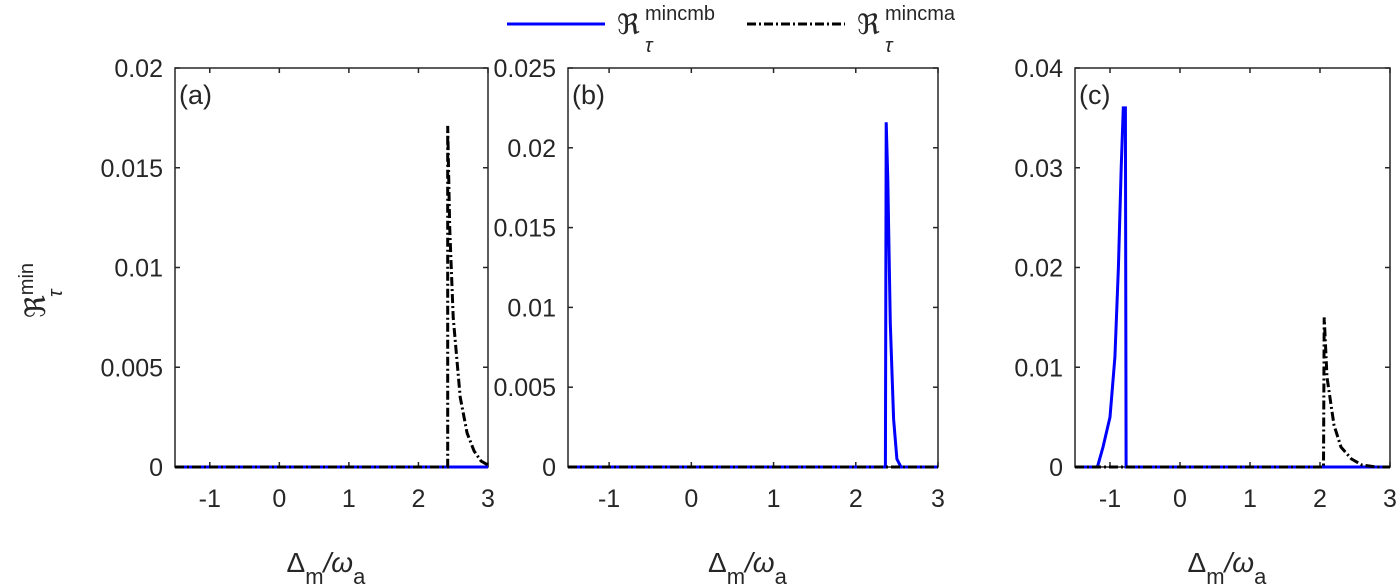 This screenshot has width=1400, height=587. What do you see at coordinates (524, 69) in the screenshot?
I see `y-tick-label: 0.025` at bounding box center [524, 69].